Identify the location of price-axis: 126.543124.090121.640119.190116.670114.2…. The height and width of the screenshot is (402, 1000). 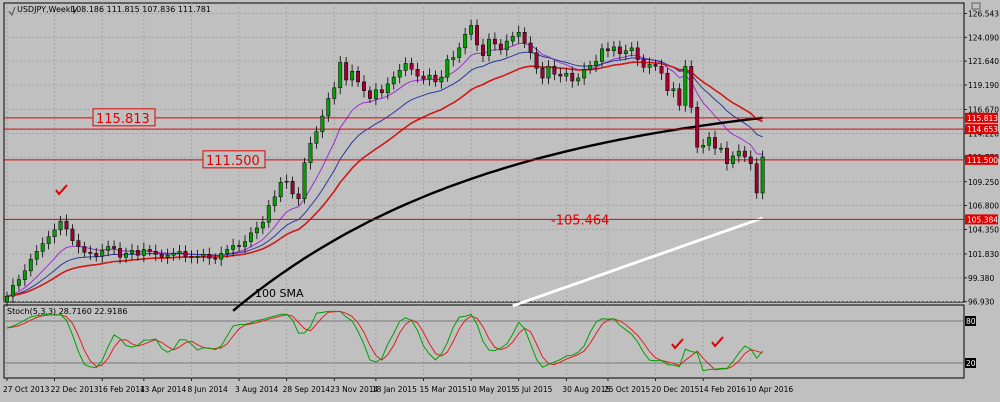
(981, 158).